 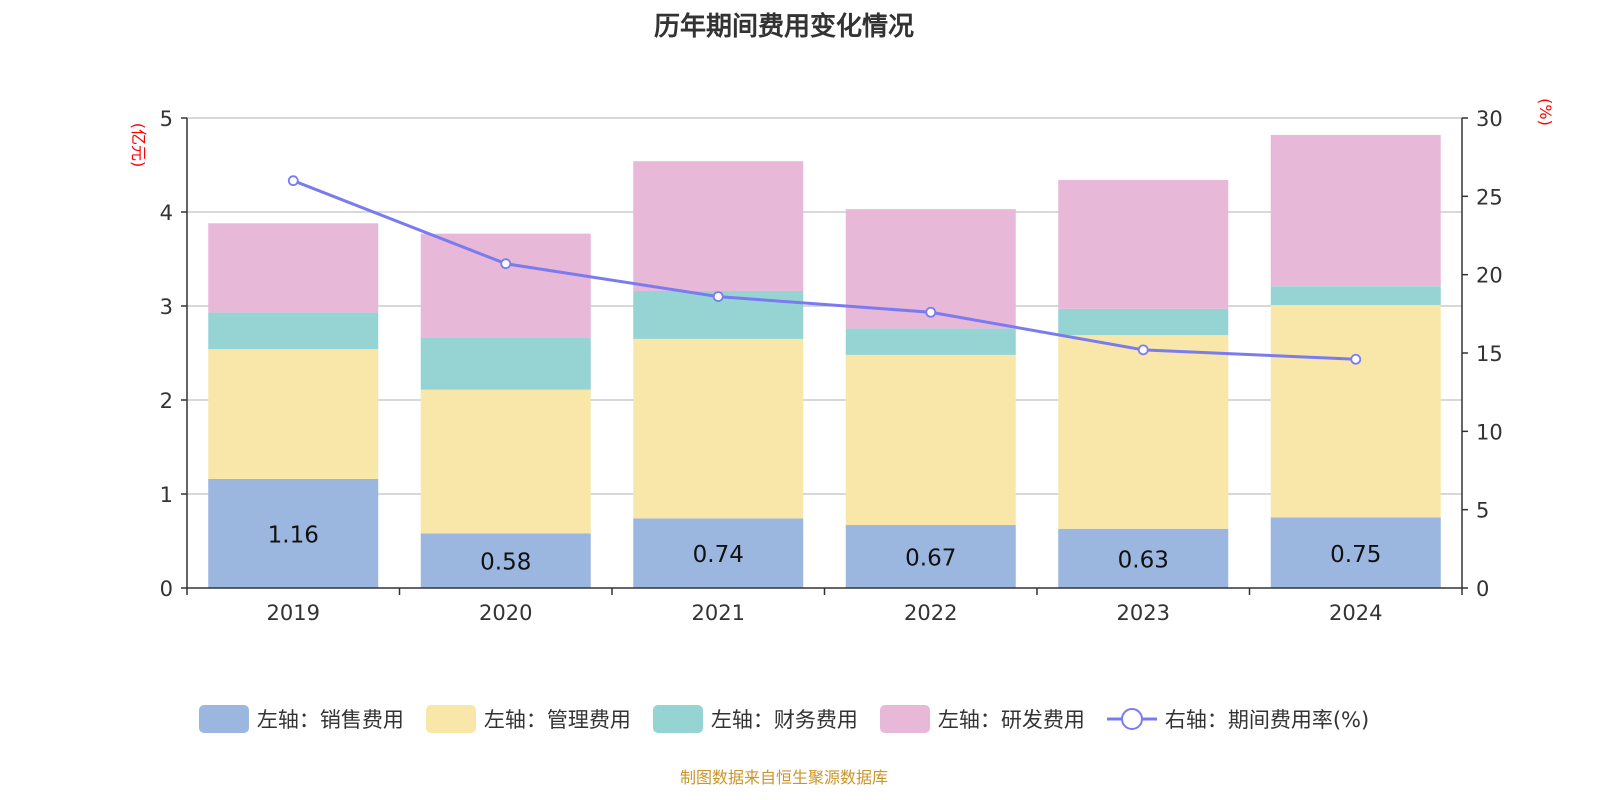 I want to click on legend-label: 左轴：销售费用, so click(x=330, y=720).